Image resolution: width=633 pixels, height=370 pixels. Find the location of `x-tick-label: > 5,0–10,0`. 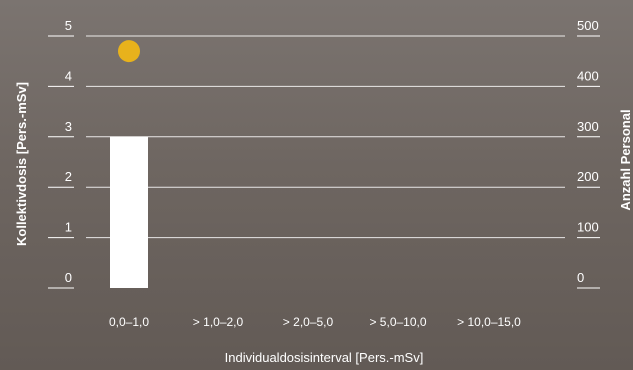

x-tick-label: > 5,0–10,0 is located at coordinates (397, 322).